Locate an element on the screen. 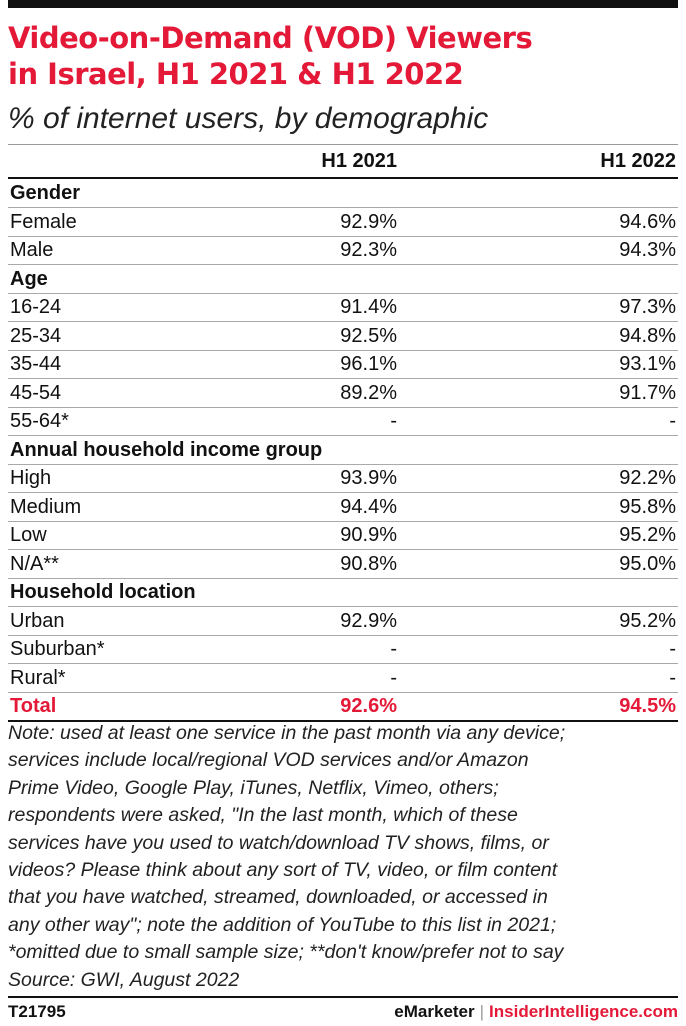 The height and width of the screenshot is (1026, 686). table-row: 55-64* - - is located at coordinates (343, 421).